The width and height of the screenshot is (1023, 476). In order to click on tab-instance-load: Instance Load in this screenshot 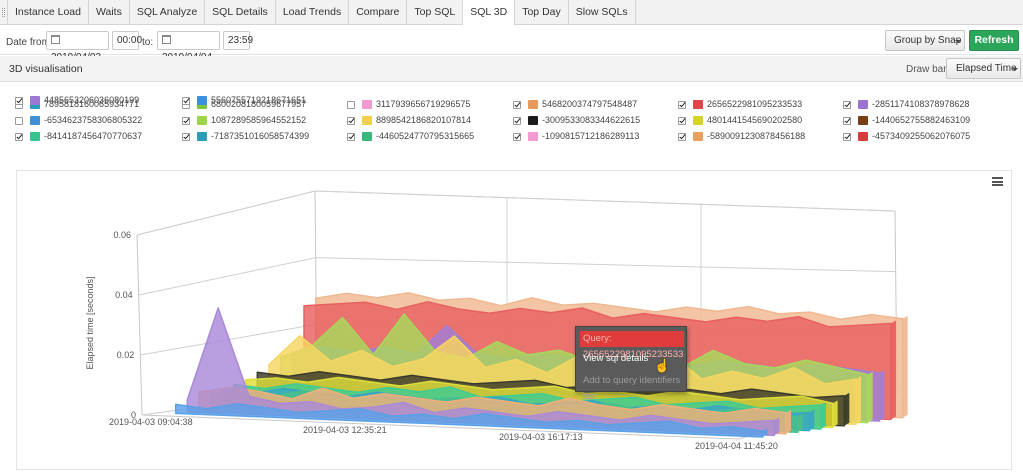, I will do `click(48, 12)`.